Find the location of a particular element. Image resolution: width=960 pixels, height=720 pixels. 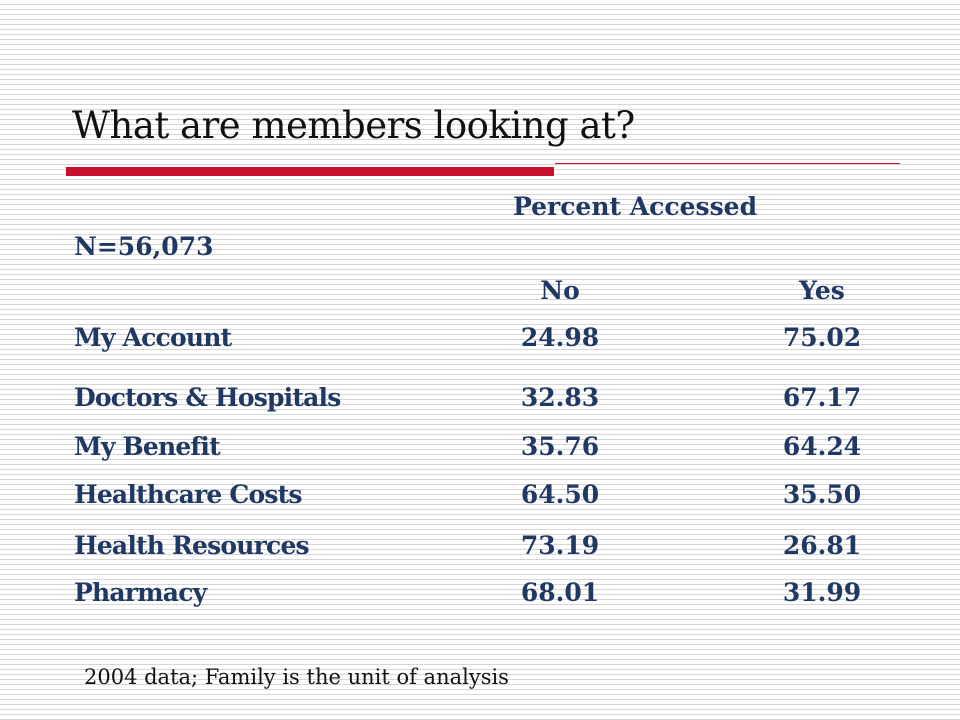

row-label: Health Resources is located at coordinates (192, 545).